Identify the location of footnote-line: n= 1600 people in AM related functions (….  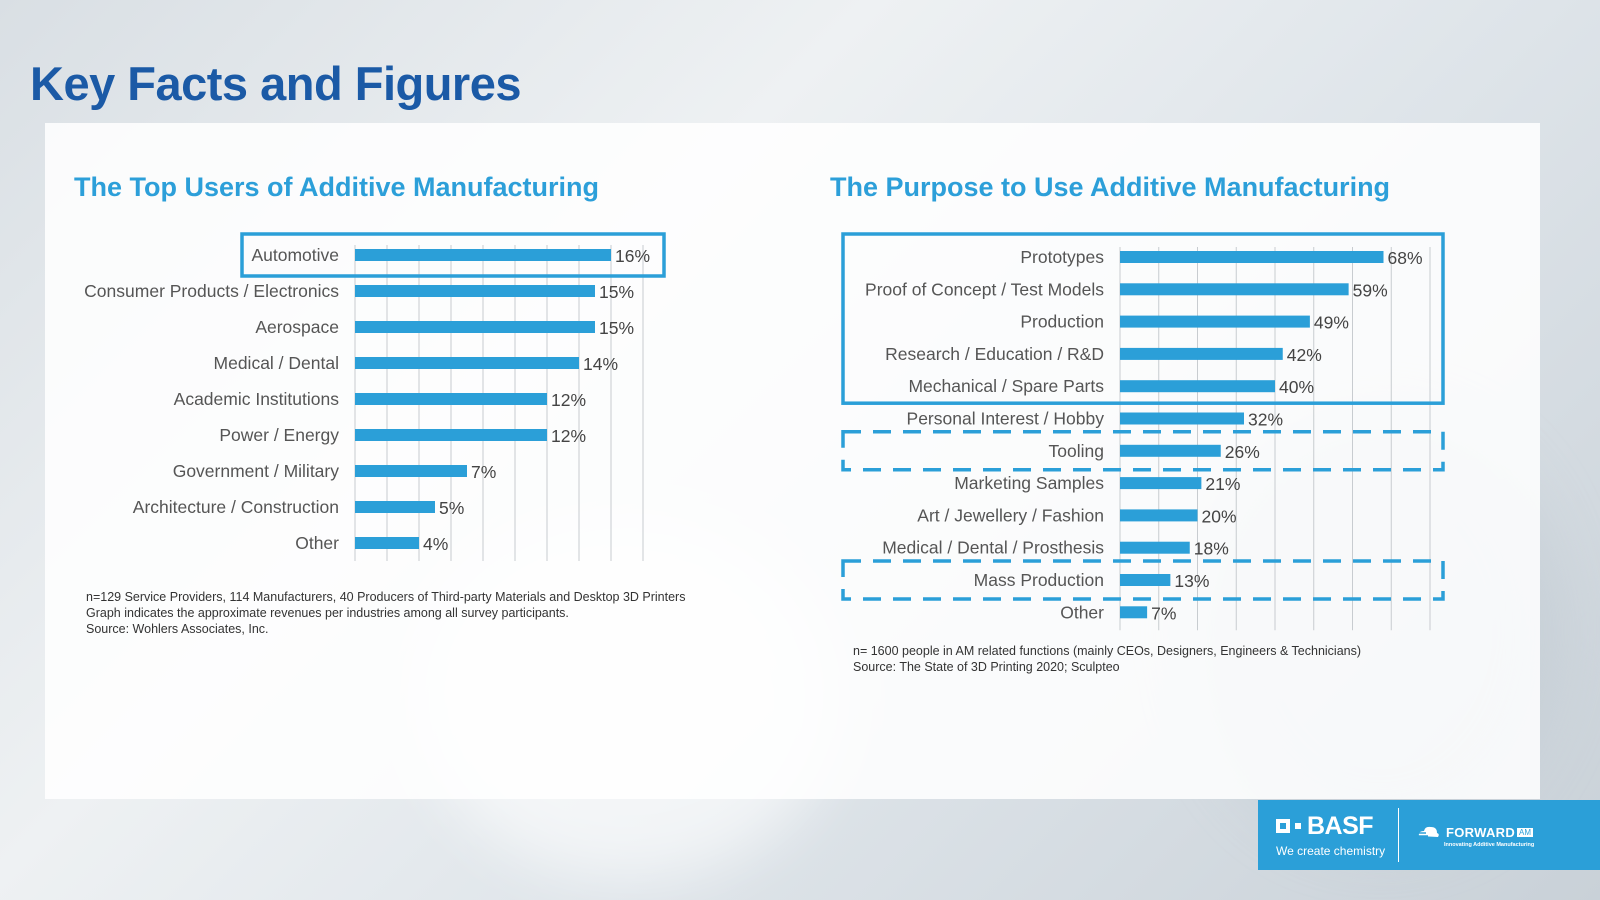
(1107, 651).